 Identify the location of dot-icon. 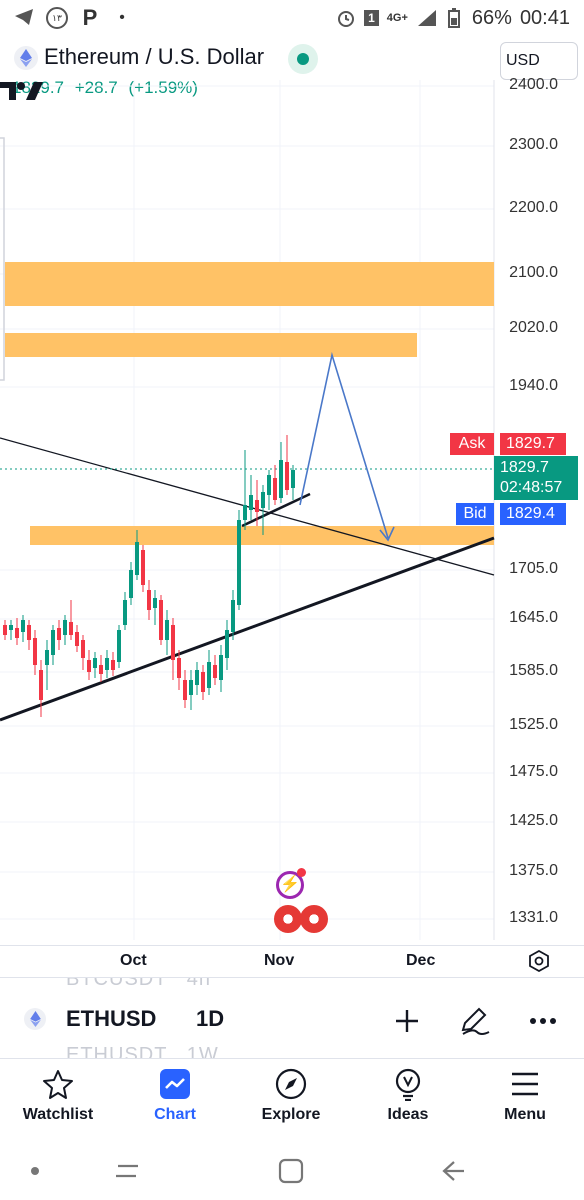
(35, 1171).